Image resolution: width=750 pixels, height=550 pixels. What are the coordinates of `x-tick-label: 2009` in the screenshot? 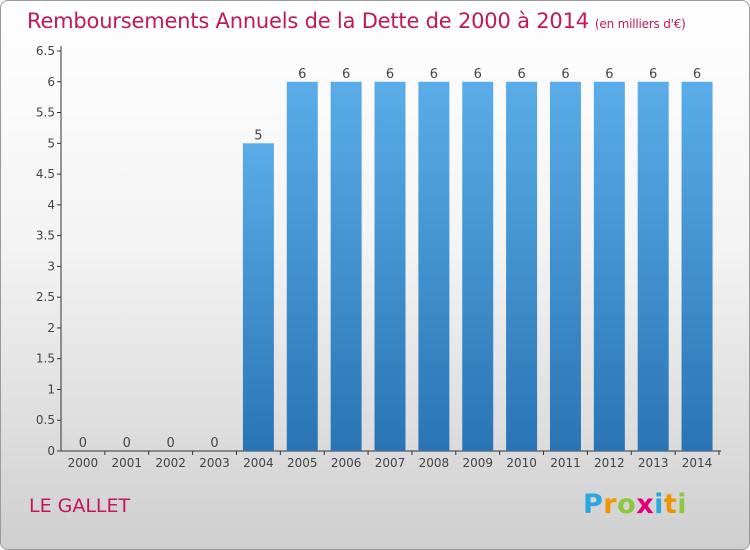 It's located at (477, 463).